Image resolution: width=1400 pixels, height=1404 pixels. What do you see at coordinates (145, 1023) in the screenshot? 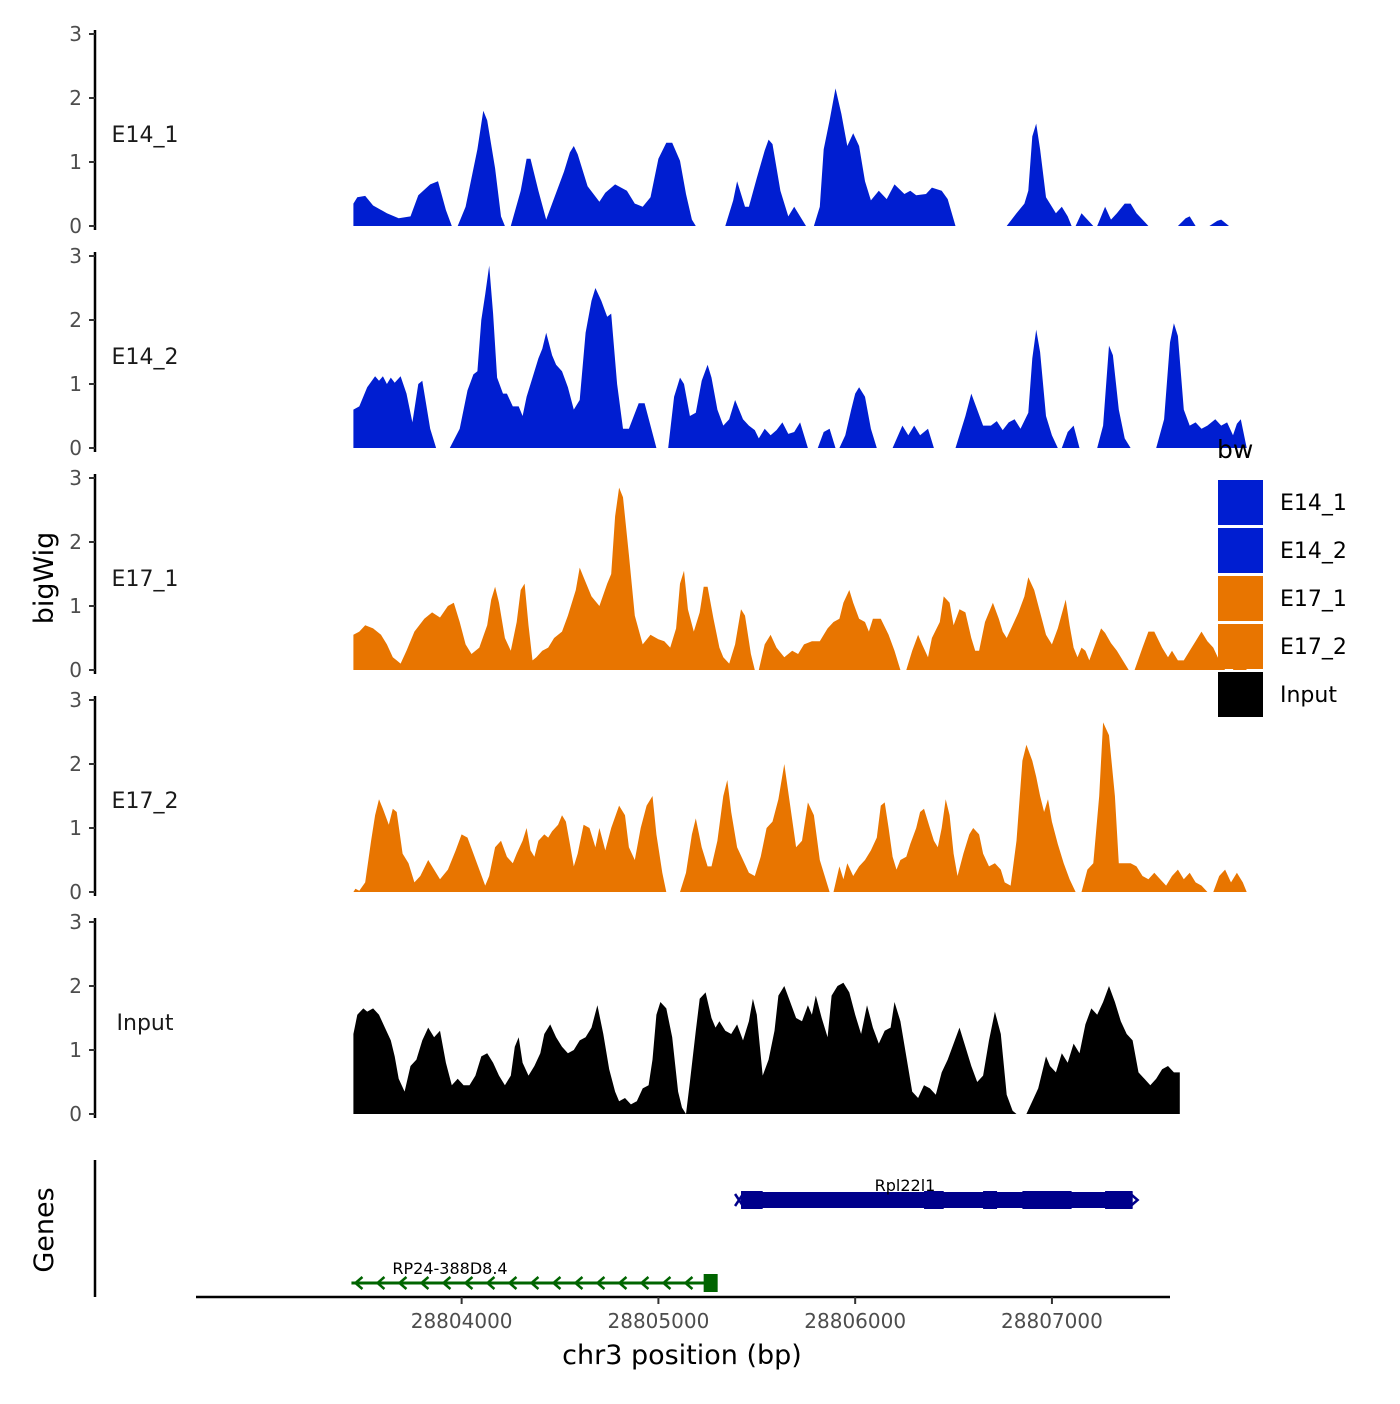
I see `track-label: Input` at bounding box center [145, 1023].